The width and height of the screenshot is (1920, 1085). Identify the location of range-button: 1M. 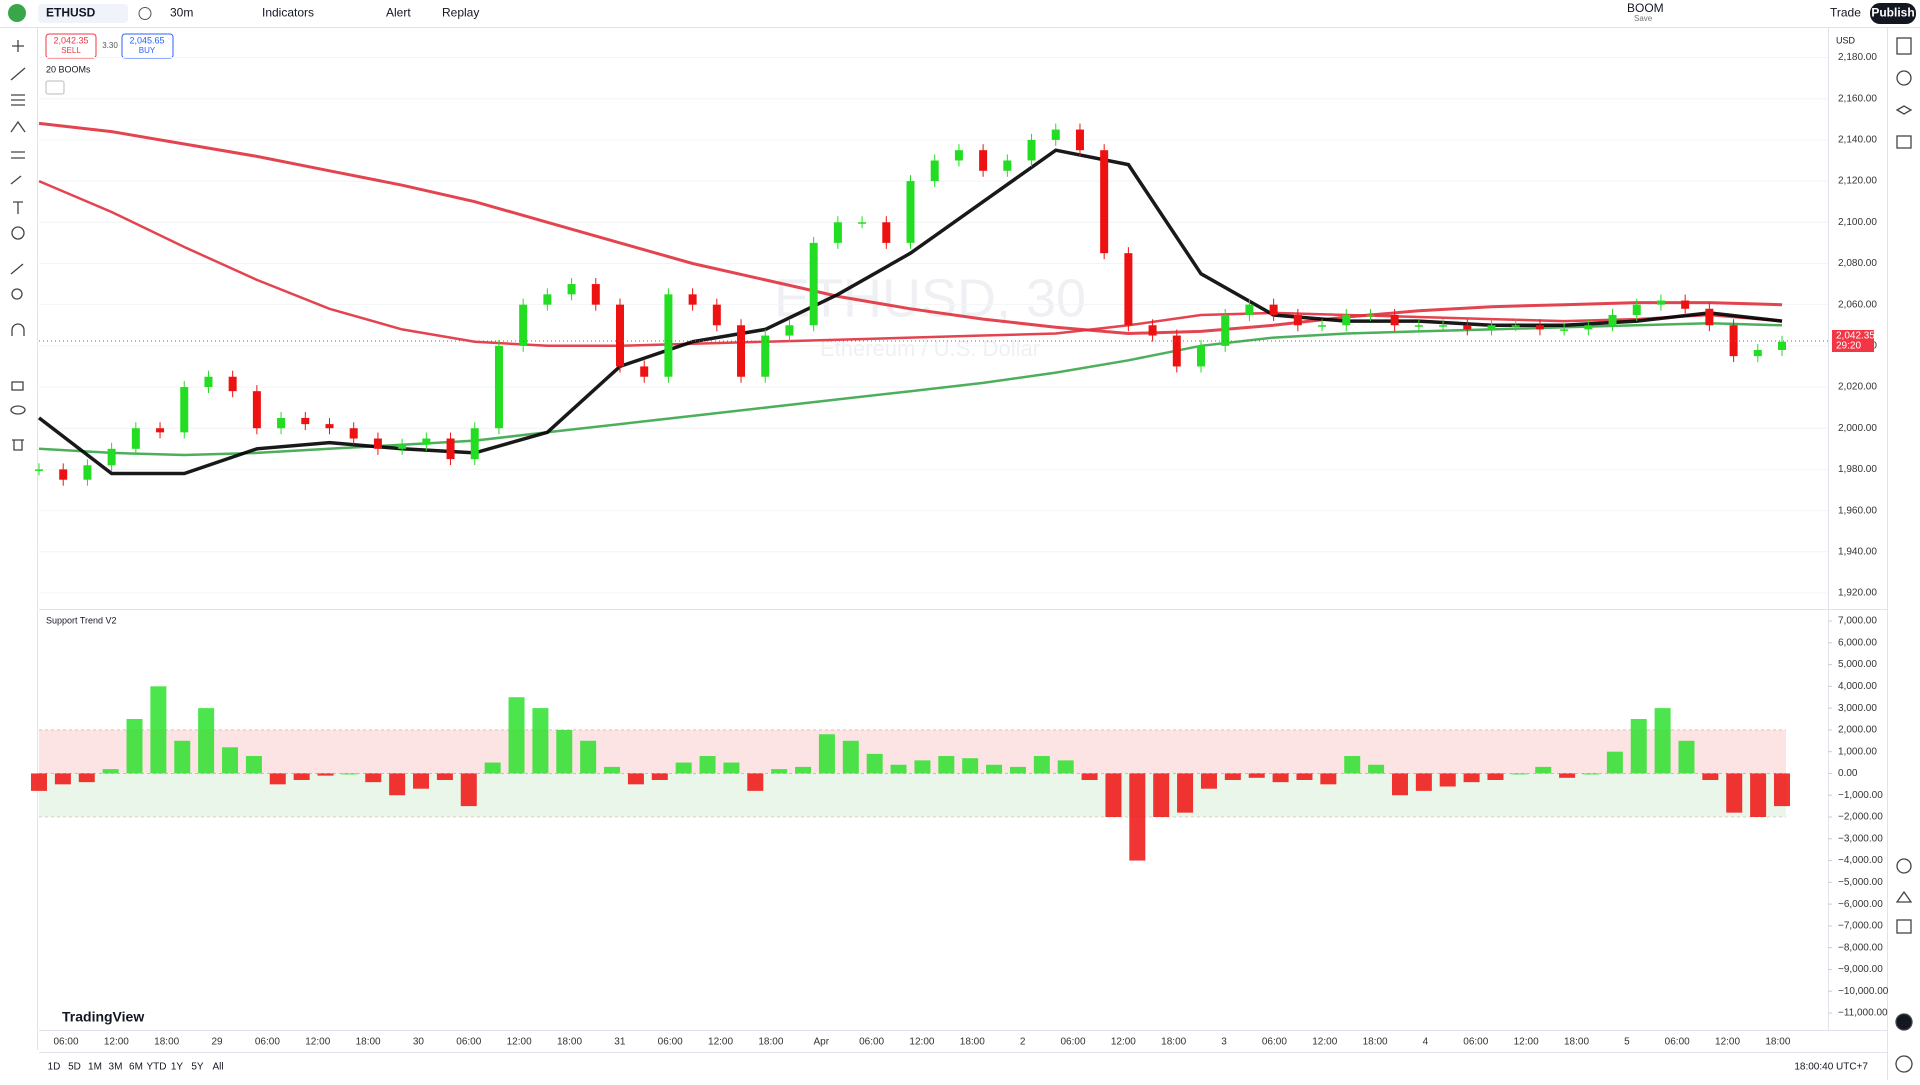
(95, 1067).